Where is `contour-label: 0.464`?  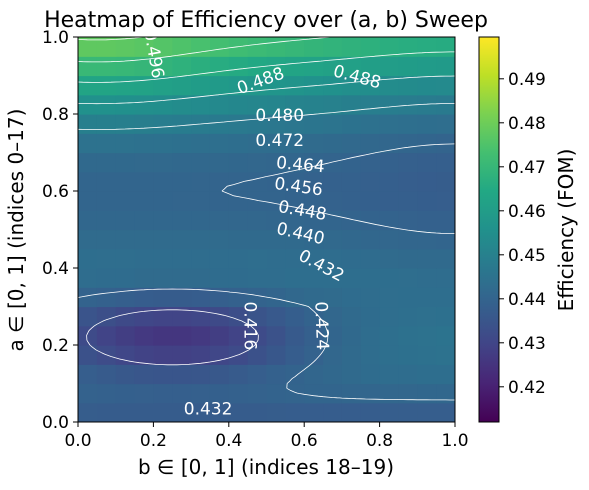
contour-label: 0.464 is located at coordinates (300, 165).